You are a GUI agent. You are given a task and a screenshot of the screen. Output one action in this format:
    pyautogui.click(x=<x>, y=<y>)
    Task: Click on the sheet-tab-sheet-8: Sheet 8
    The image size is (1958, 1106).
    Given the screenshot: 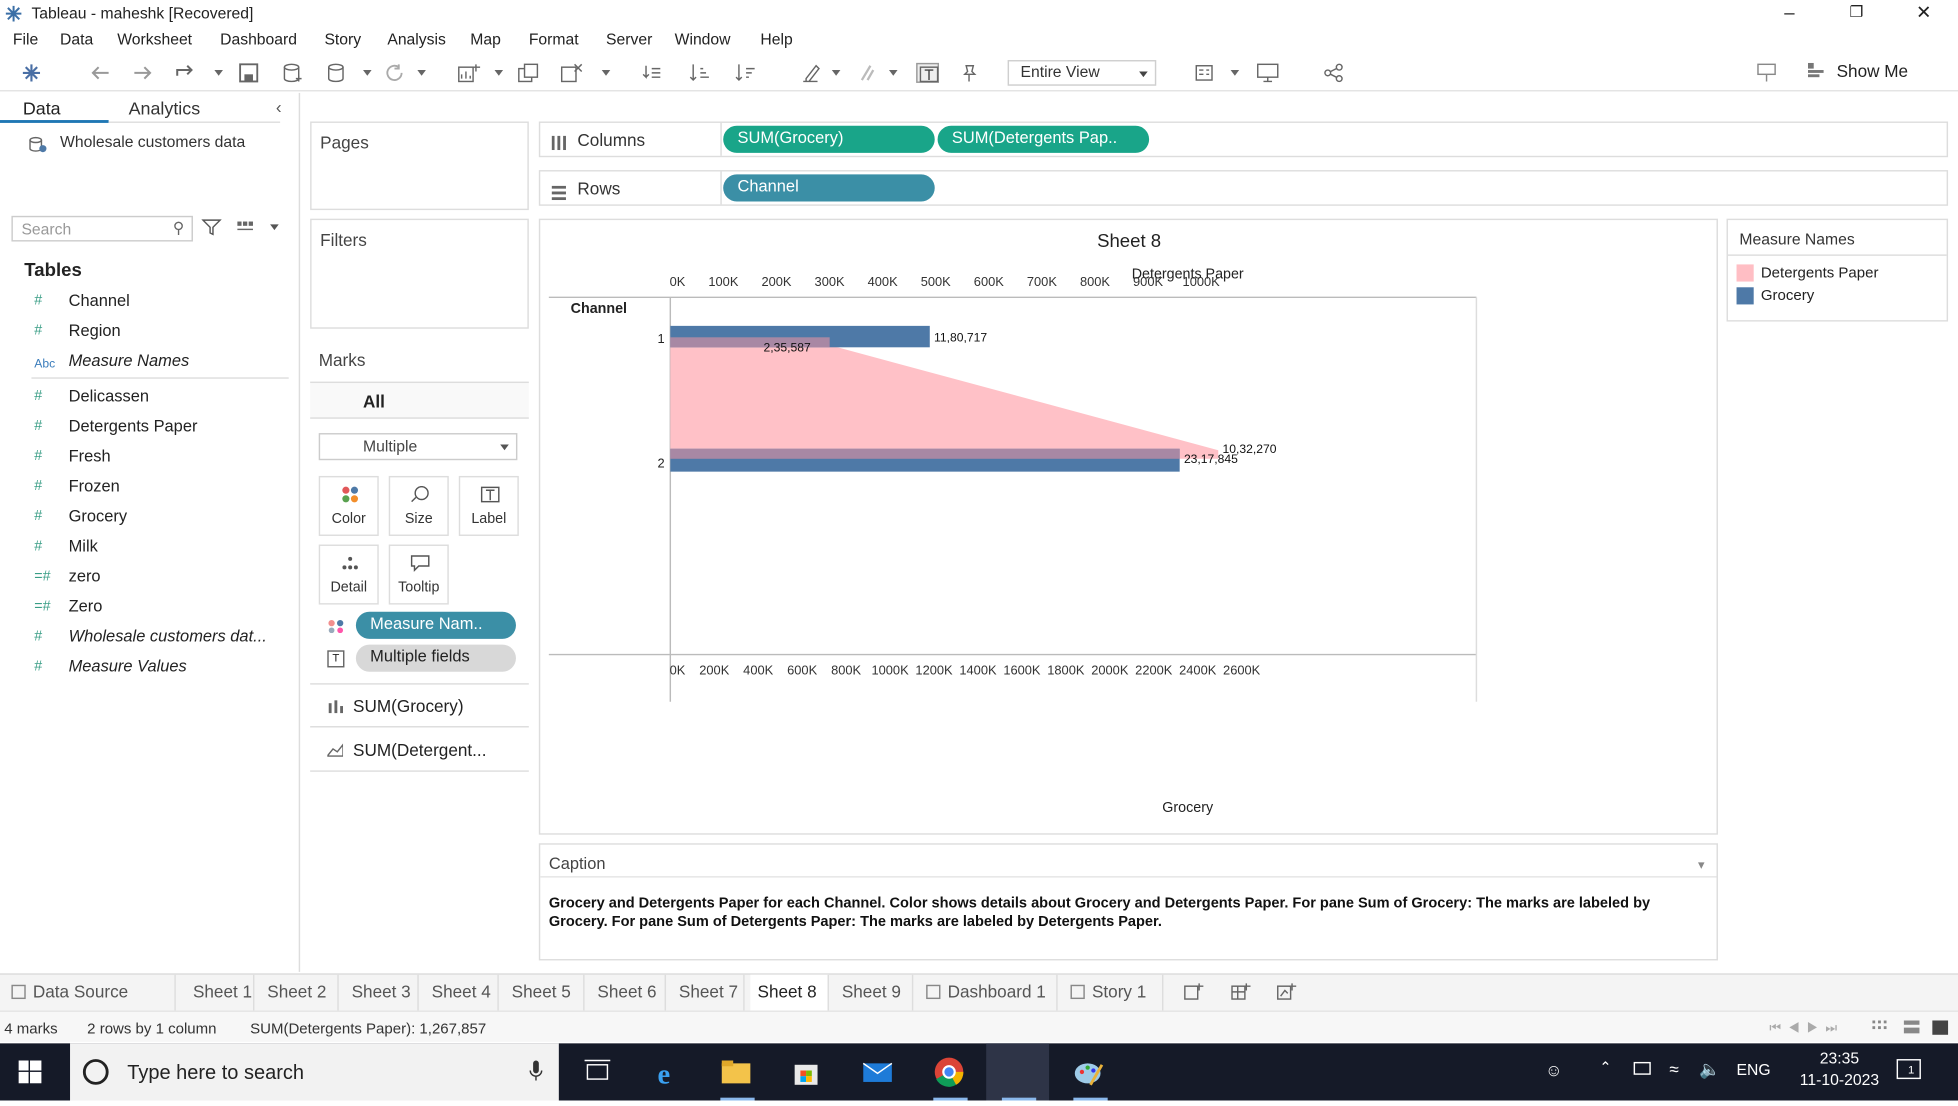 What is the action you would take?
    pyautogui.click(x=789, y=992)
    